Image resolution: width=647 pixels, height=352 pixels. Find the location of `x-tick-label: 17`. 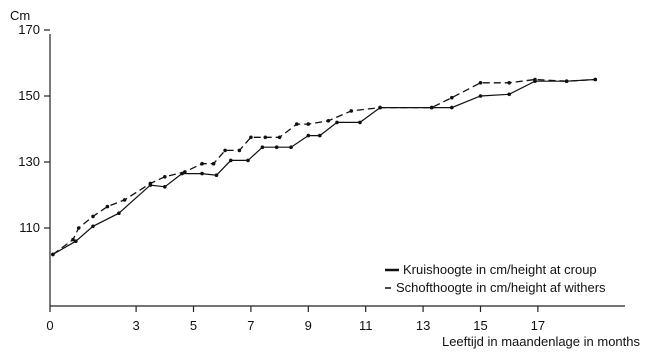

x-tick-label: 17 is located at coordinates (538, 325).